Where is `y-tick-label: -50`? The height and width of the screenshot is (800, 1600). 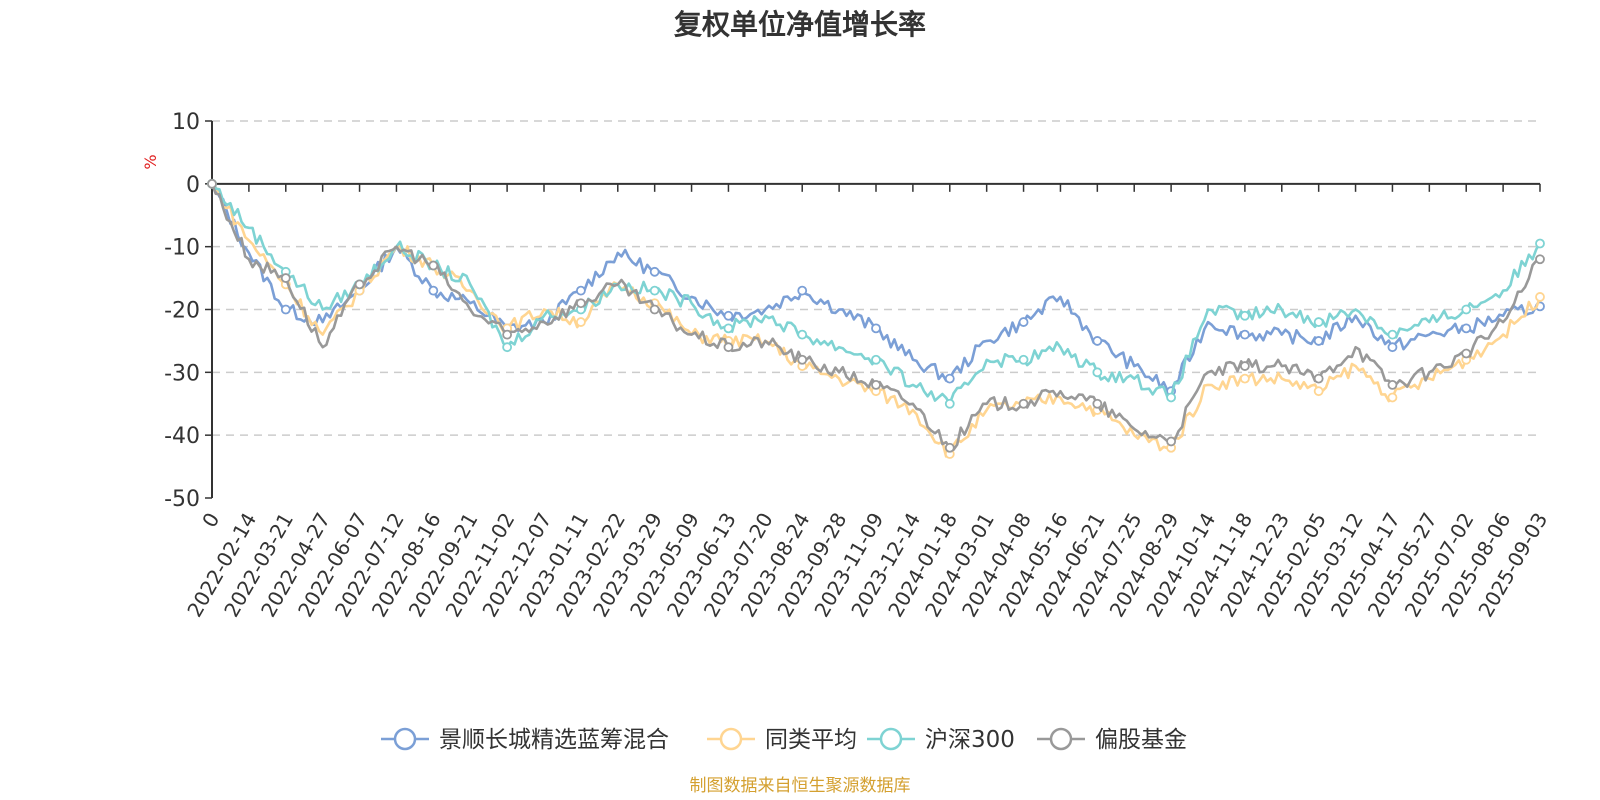 y-tick-label: -50 is located at coordinates (182, 499).